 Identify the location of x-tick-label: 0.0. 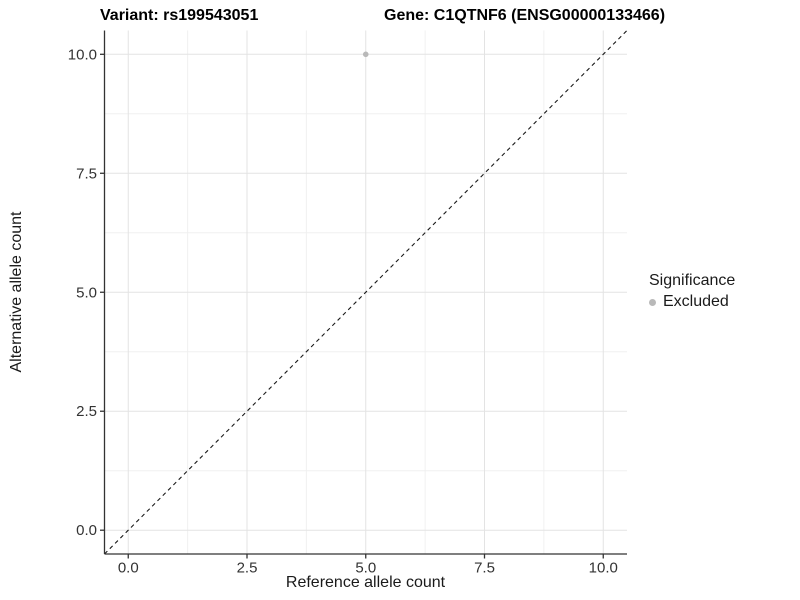
(128, 568).